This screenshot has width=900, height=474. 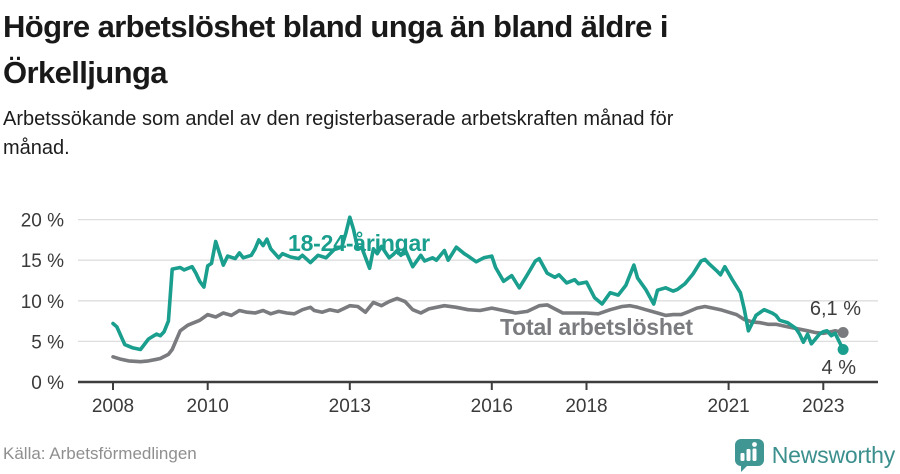 I want to click on x-tick-label: 2010, so click(x=208, y=406).